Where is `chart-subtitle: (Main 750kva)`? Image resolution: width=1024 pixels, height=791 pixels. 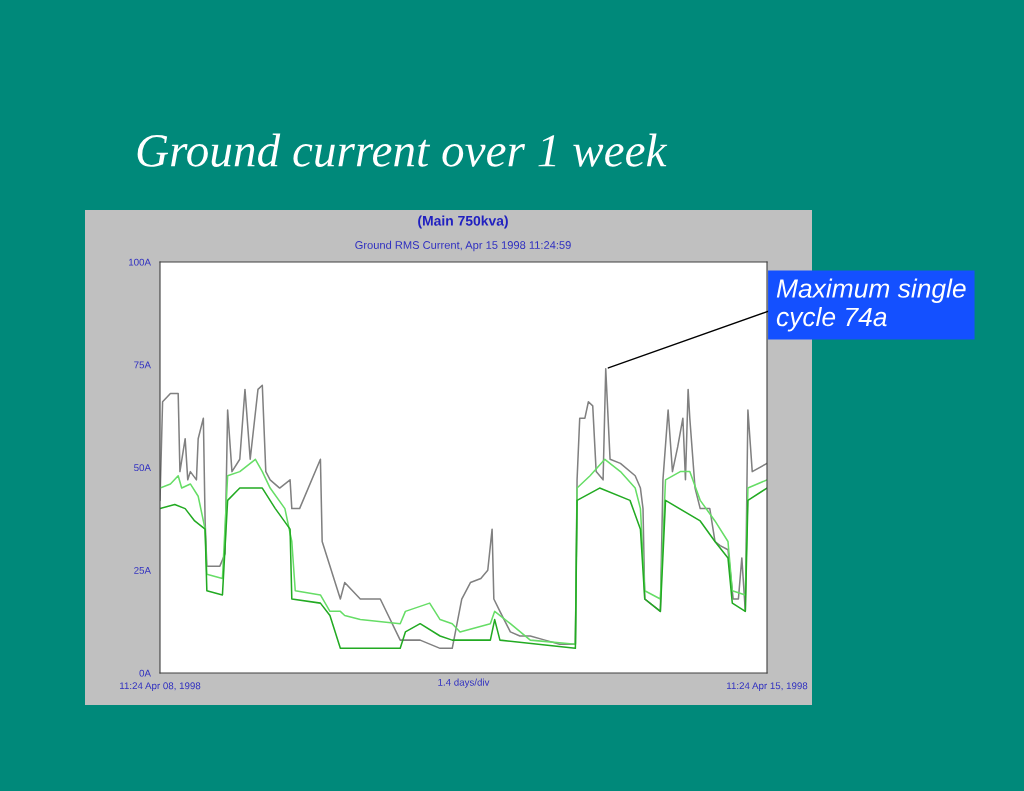 chart-subtitle: (Main 750kva) is located at coordinates (463, 222).